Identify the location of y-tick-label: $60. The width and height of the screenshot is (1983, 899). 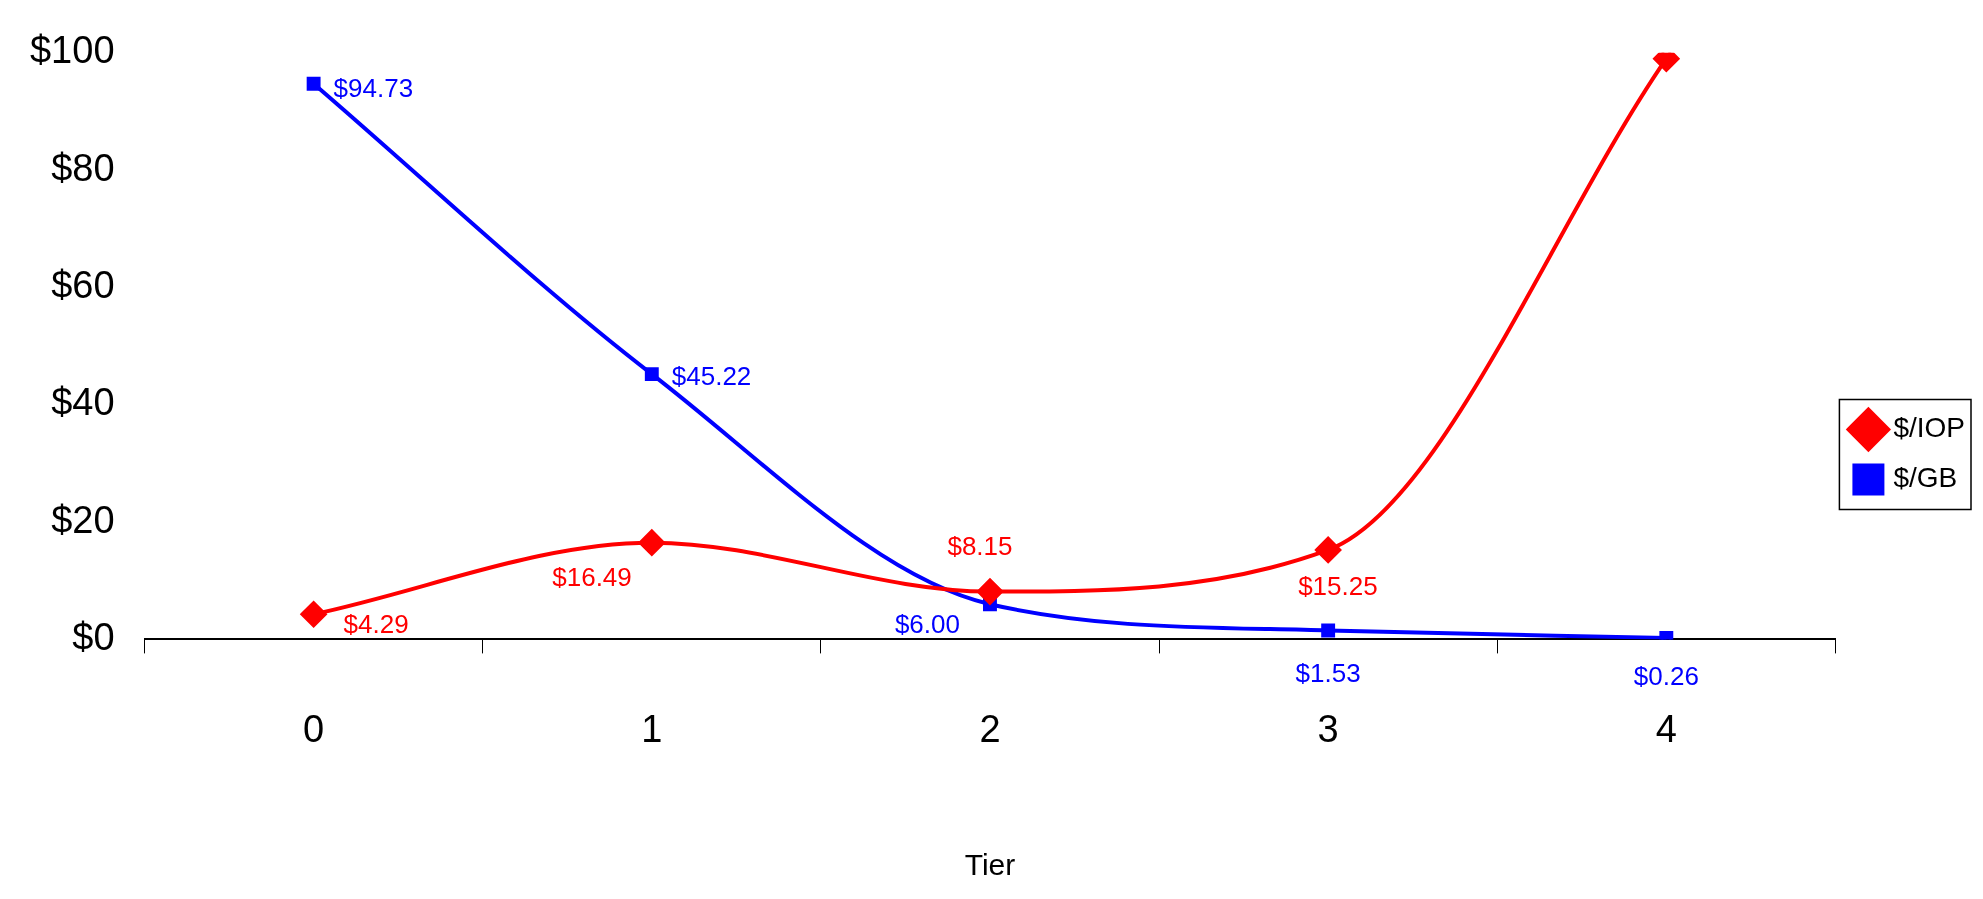
(83, 284).